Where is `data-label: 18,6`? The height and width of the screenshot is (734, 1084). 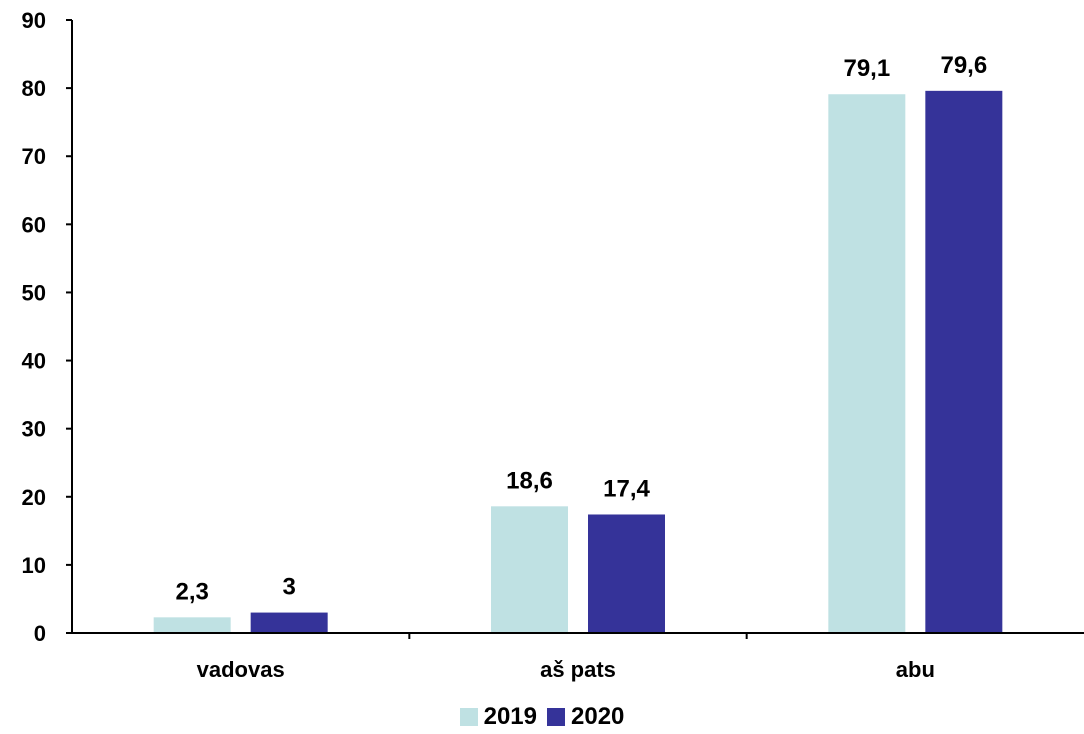
data-label: 18,6 is located at coordinates (529, 480).